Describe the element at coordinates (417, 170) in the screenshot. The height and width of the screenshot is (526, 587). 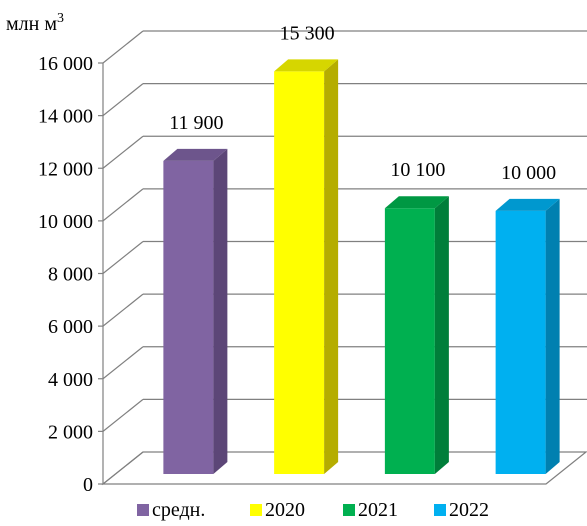
I see `data-label: 10 100` at that location.